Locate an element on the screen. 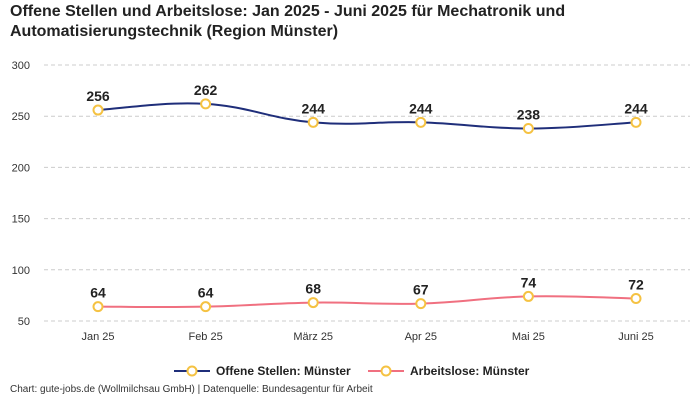 The height and width of the screenshot is (400, 700). data-label: 74 is located at coordinates (529, 282).